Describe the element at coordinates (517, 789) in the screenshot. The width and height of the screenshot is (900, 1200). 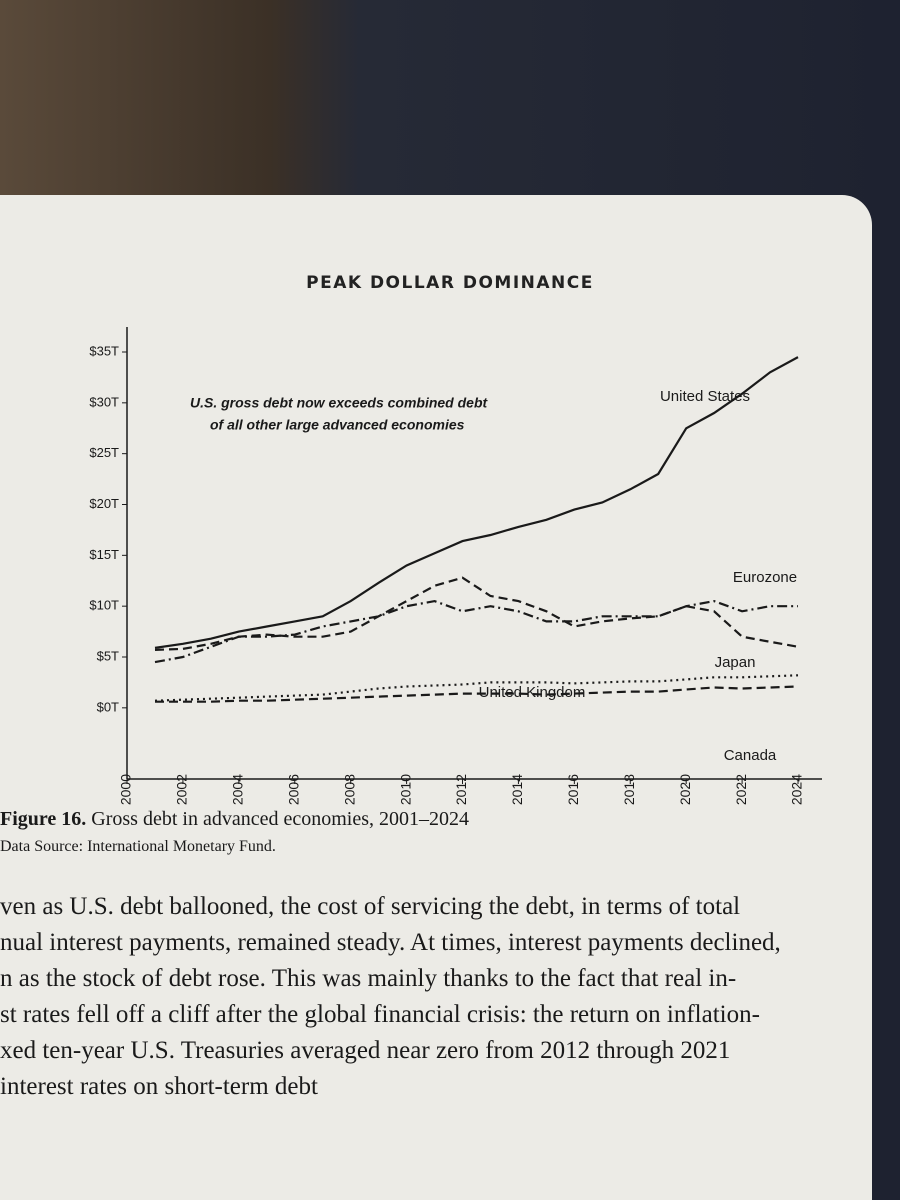
I see `x-tick-label: 2014` at that location.